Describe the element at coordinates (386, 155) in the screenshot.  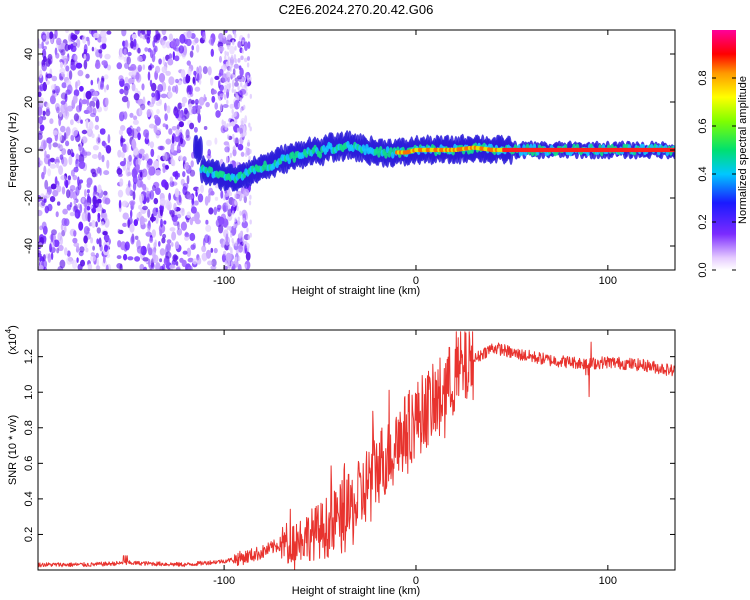
I see `band-core` at that location.